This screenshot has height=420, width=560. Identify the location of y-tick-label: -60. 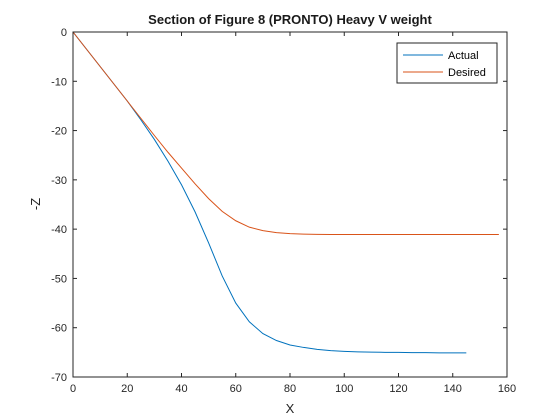
(59, 329).